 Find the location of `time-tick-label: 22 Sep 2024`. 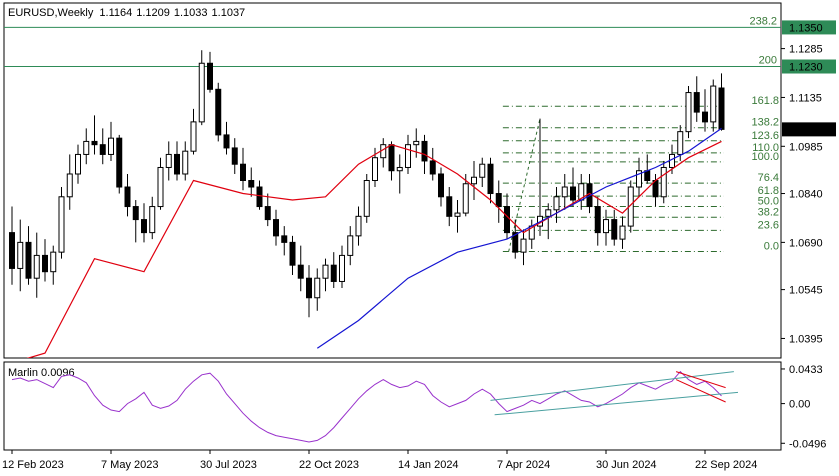

time-tick-label: 22 Sep 2024 is located at coordinates (726, 465).